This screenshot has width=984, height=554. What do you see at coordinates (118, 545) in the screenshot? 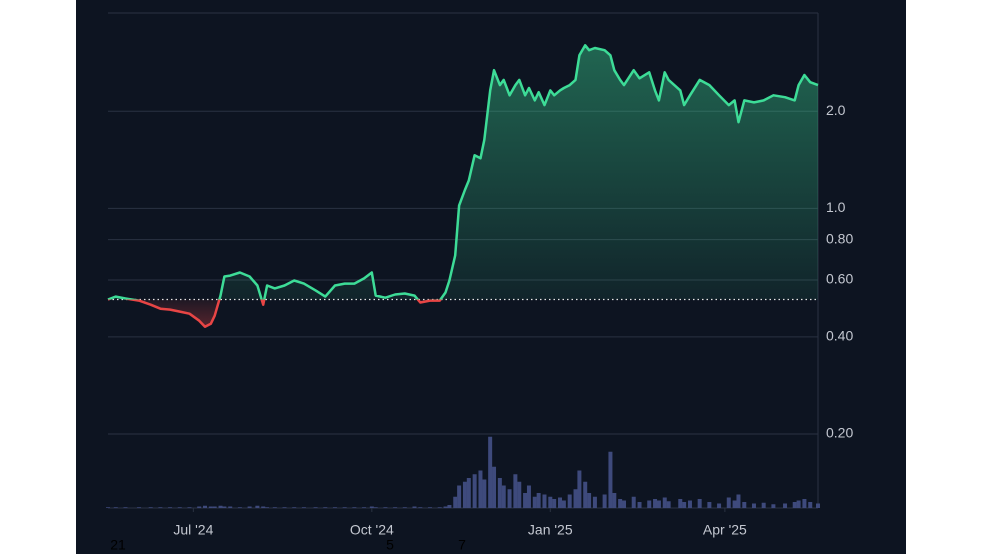
I see `footer-label: 21` at bounding box center [118, 545].